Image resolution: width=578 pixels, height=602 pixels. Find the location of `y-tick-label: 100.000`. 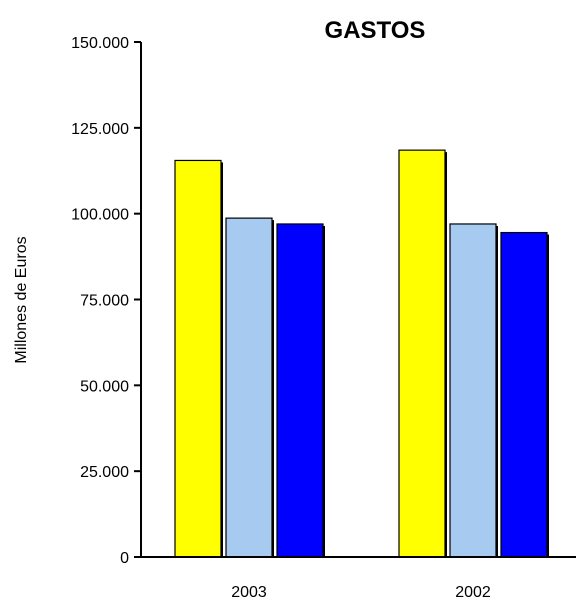

y-tick-label: 100.000 is located at coordinates (100, 215).